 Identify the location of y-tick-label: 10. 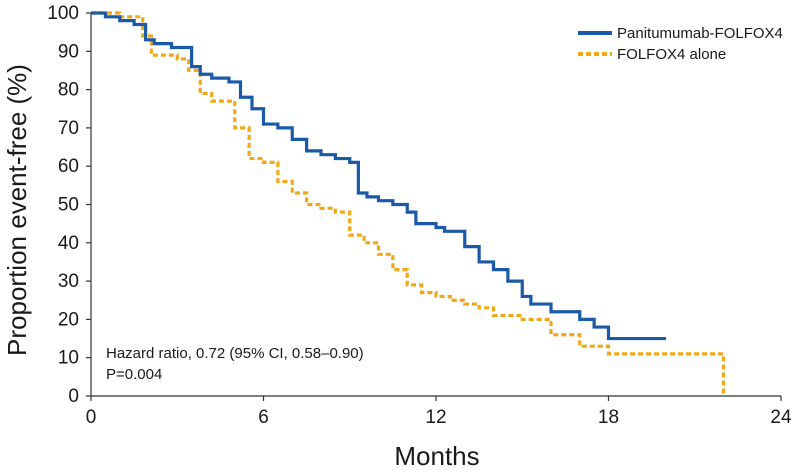
(68, 358).